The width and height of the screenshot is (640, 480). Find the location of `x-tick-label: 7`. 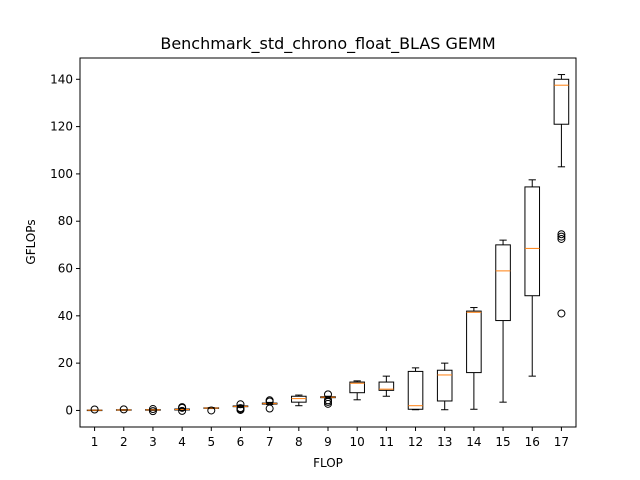

x-tick-label: 7 is located at coordinates (270, 442).